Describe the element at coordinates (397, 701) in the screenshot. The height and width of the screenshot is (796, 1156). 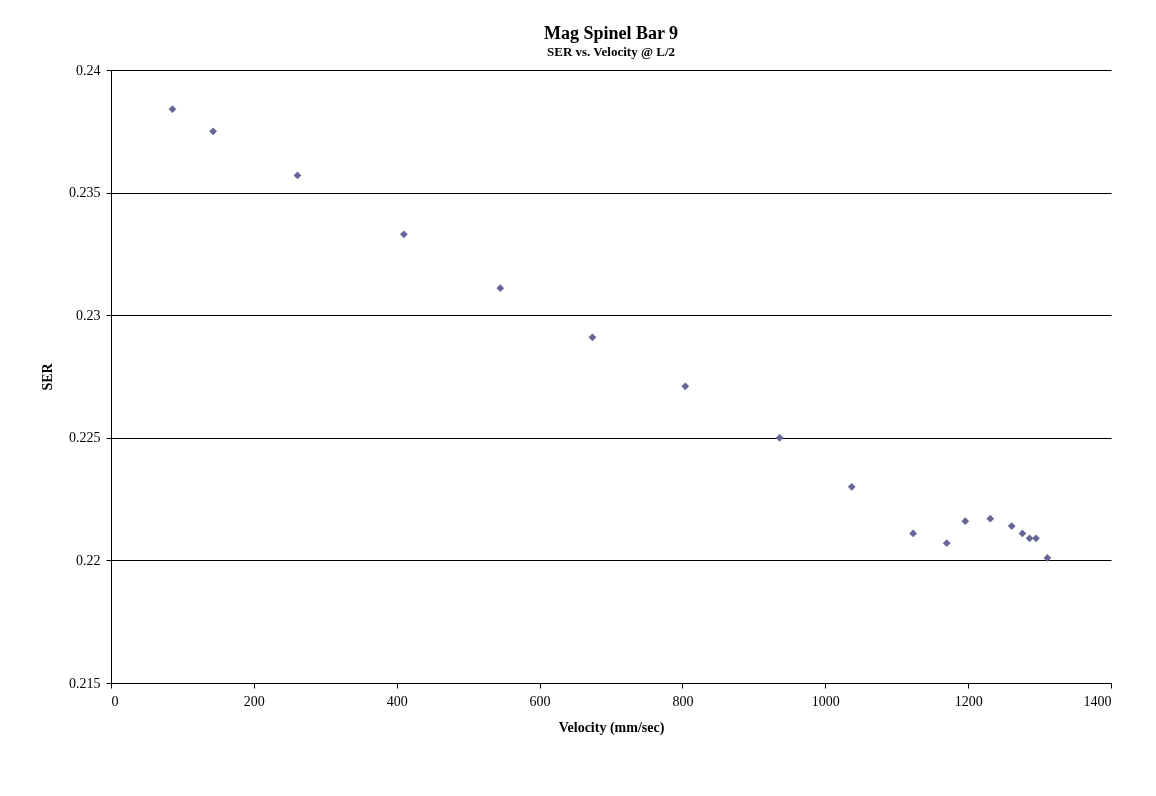
I see `x-tick-label: 400` at that location.